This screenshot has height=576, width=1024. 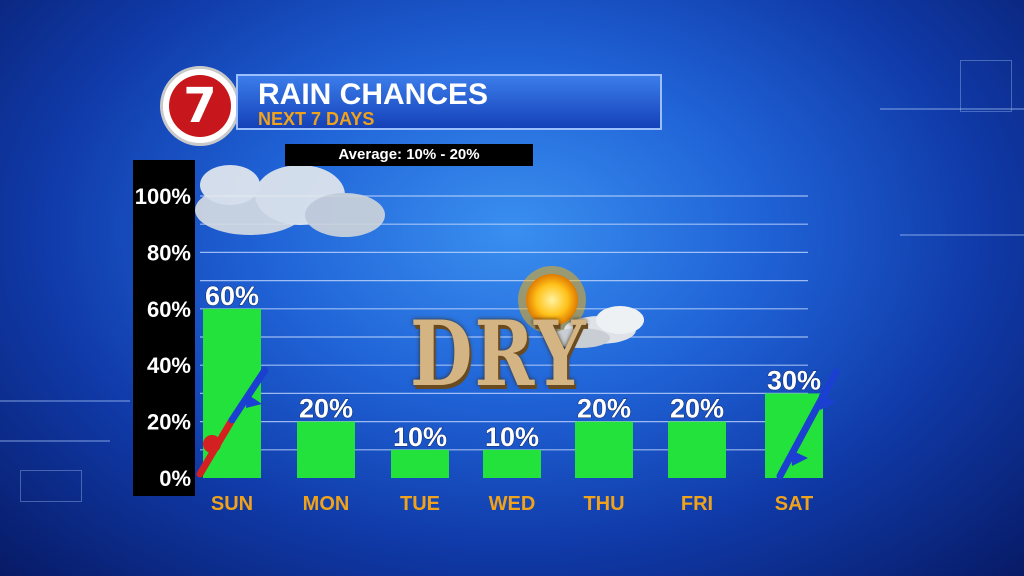 What do you see at coordinates (169, 365) in the screenshot?
I see `y-tick-label: 40%` at bounding box center [169, 365].